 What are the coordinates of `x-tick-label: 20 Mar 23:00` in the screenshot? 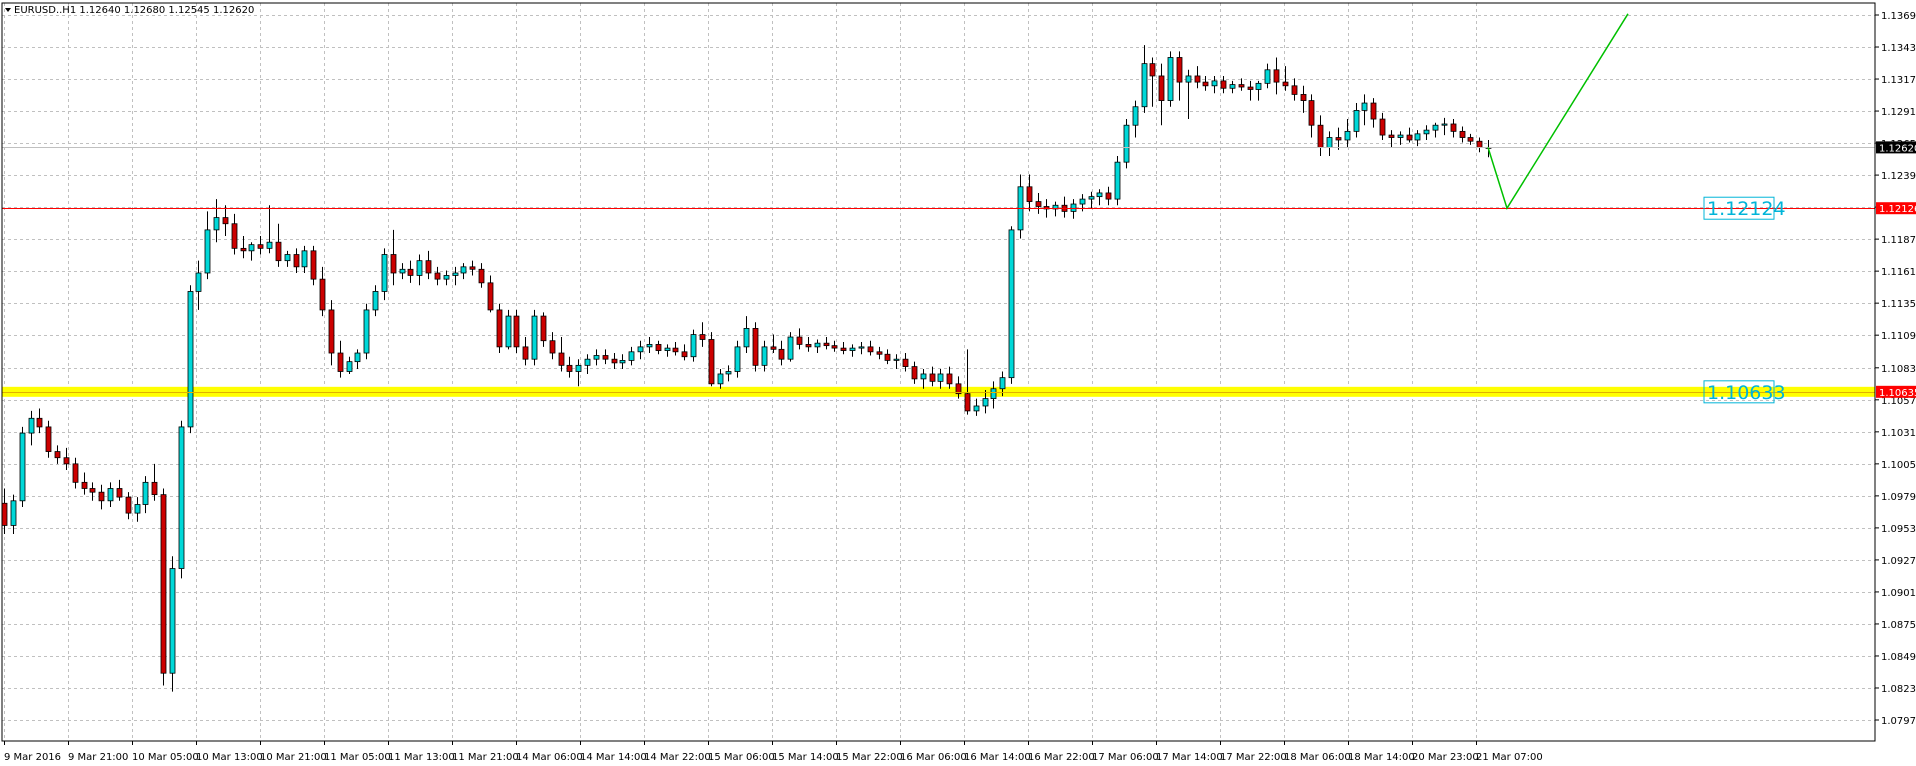 It's located at (1445, 757).